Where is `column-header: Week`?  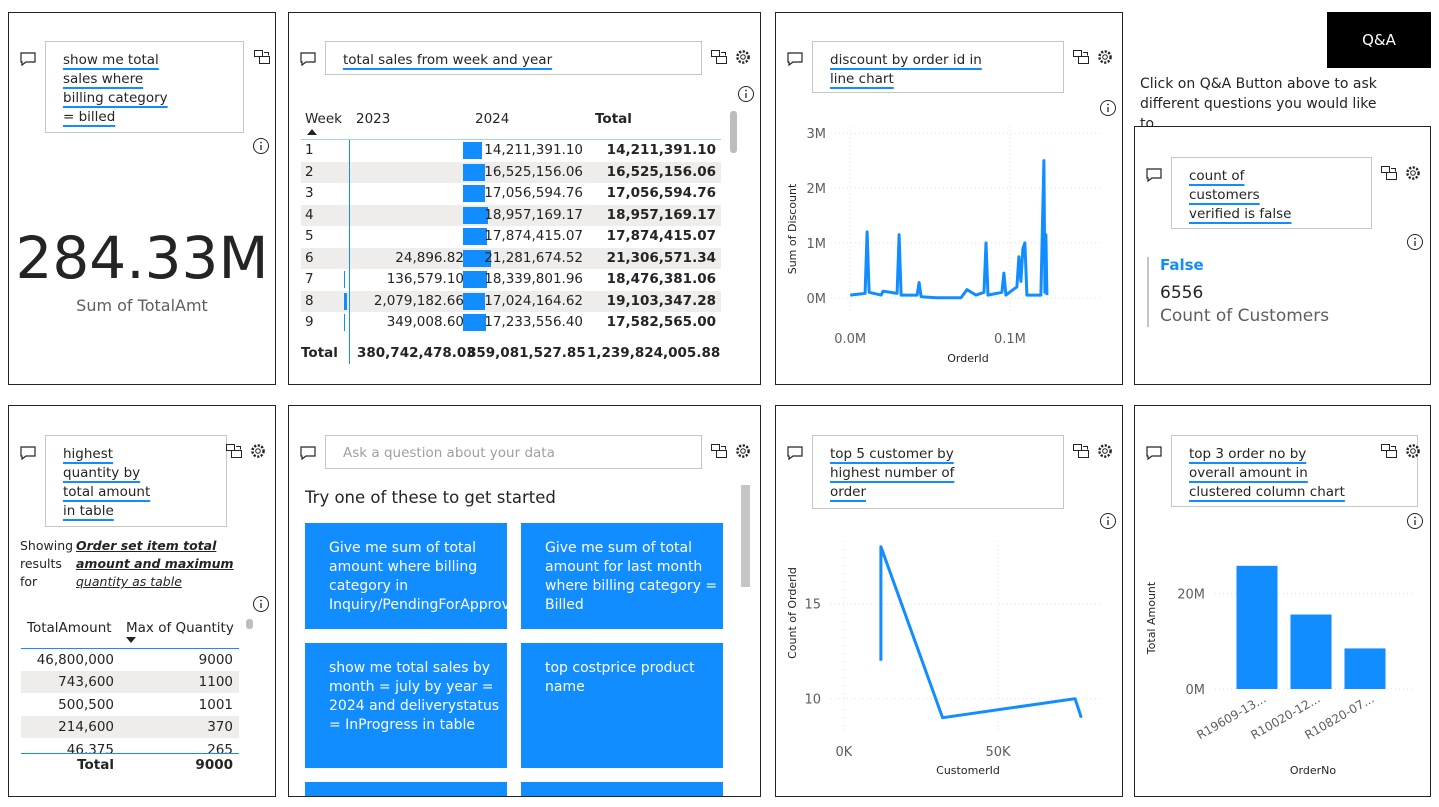
column-header: Week is located at coordinates (323, 119).